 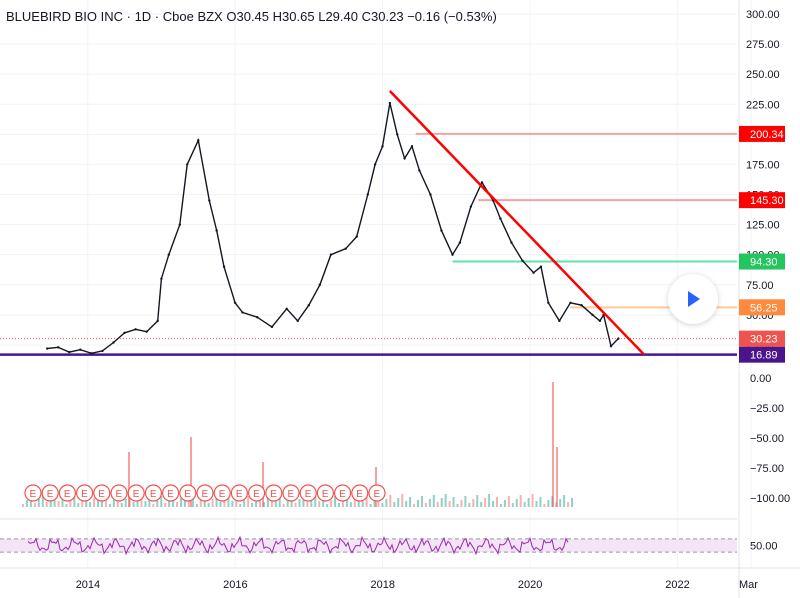 What do you see at coordinates (387, 16) in the screenshot?
I see `close-value: 30.23` at bounding box center [387, 16].